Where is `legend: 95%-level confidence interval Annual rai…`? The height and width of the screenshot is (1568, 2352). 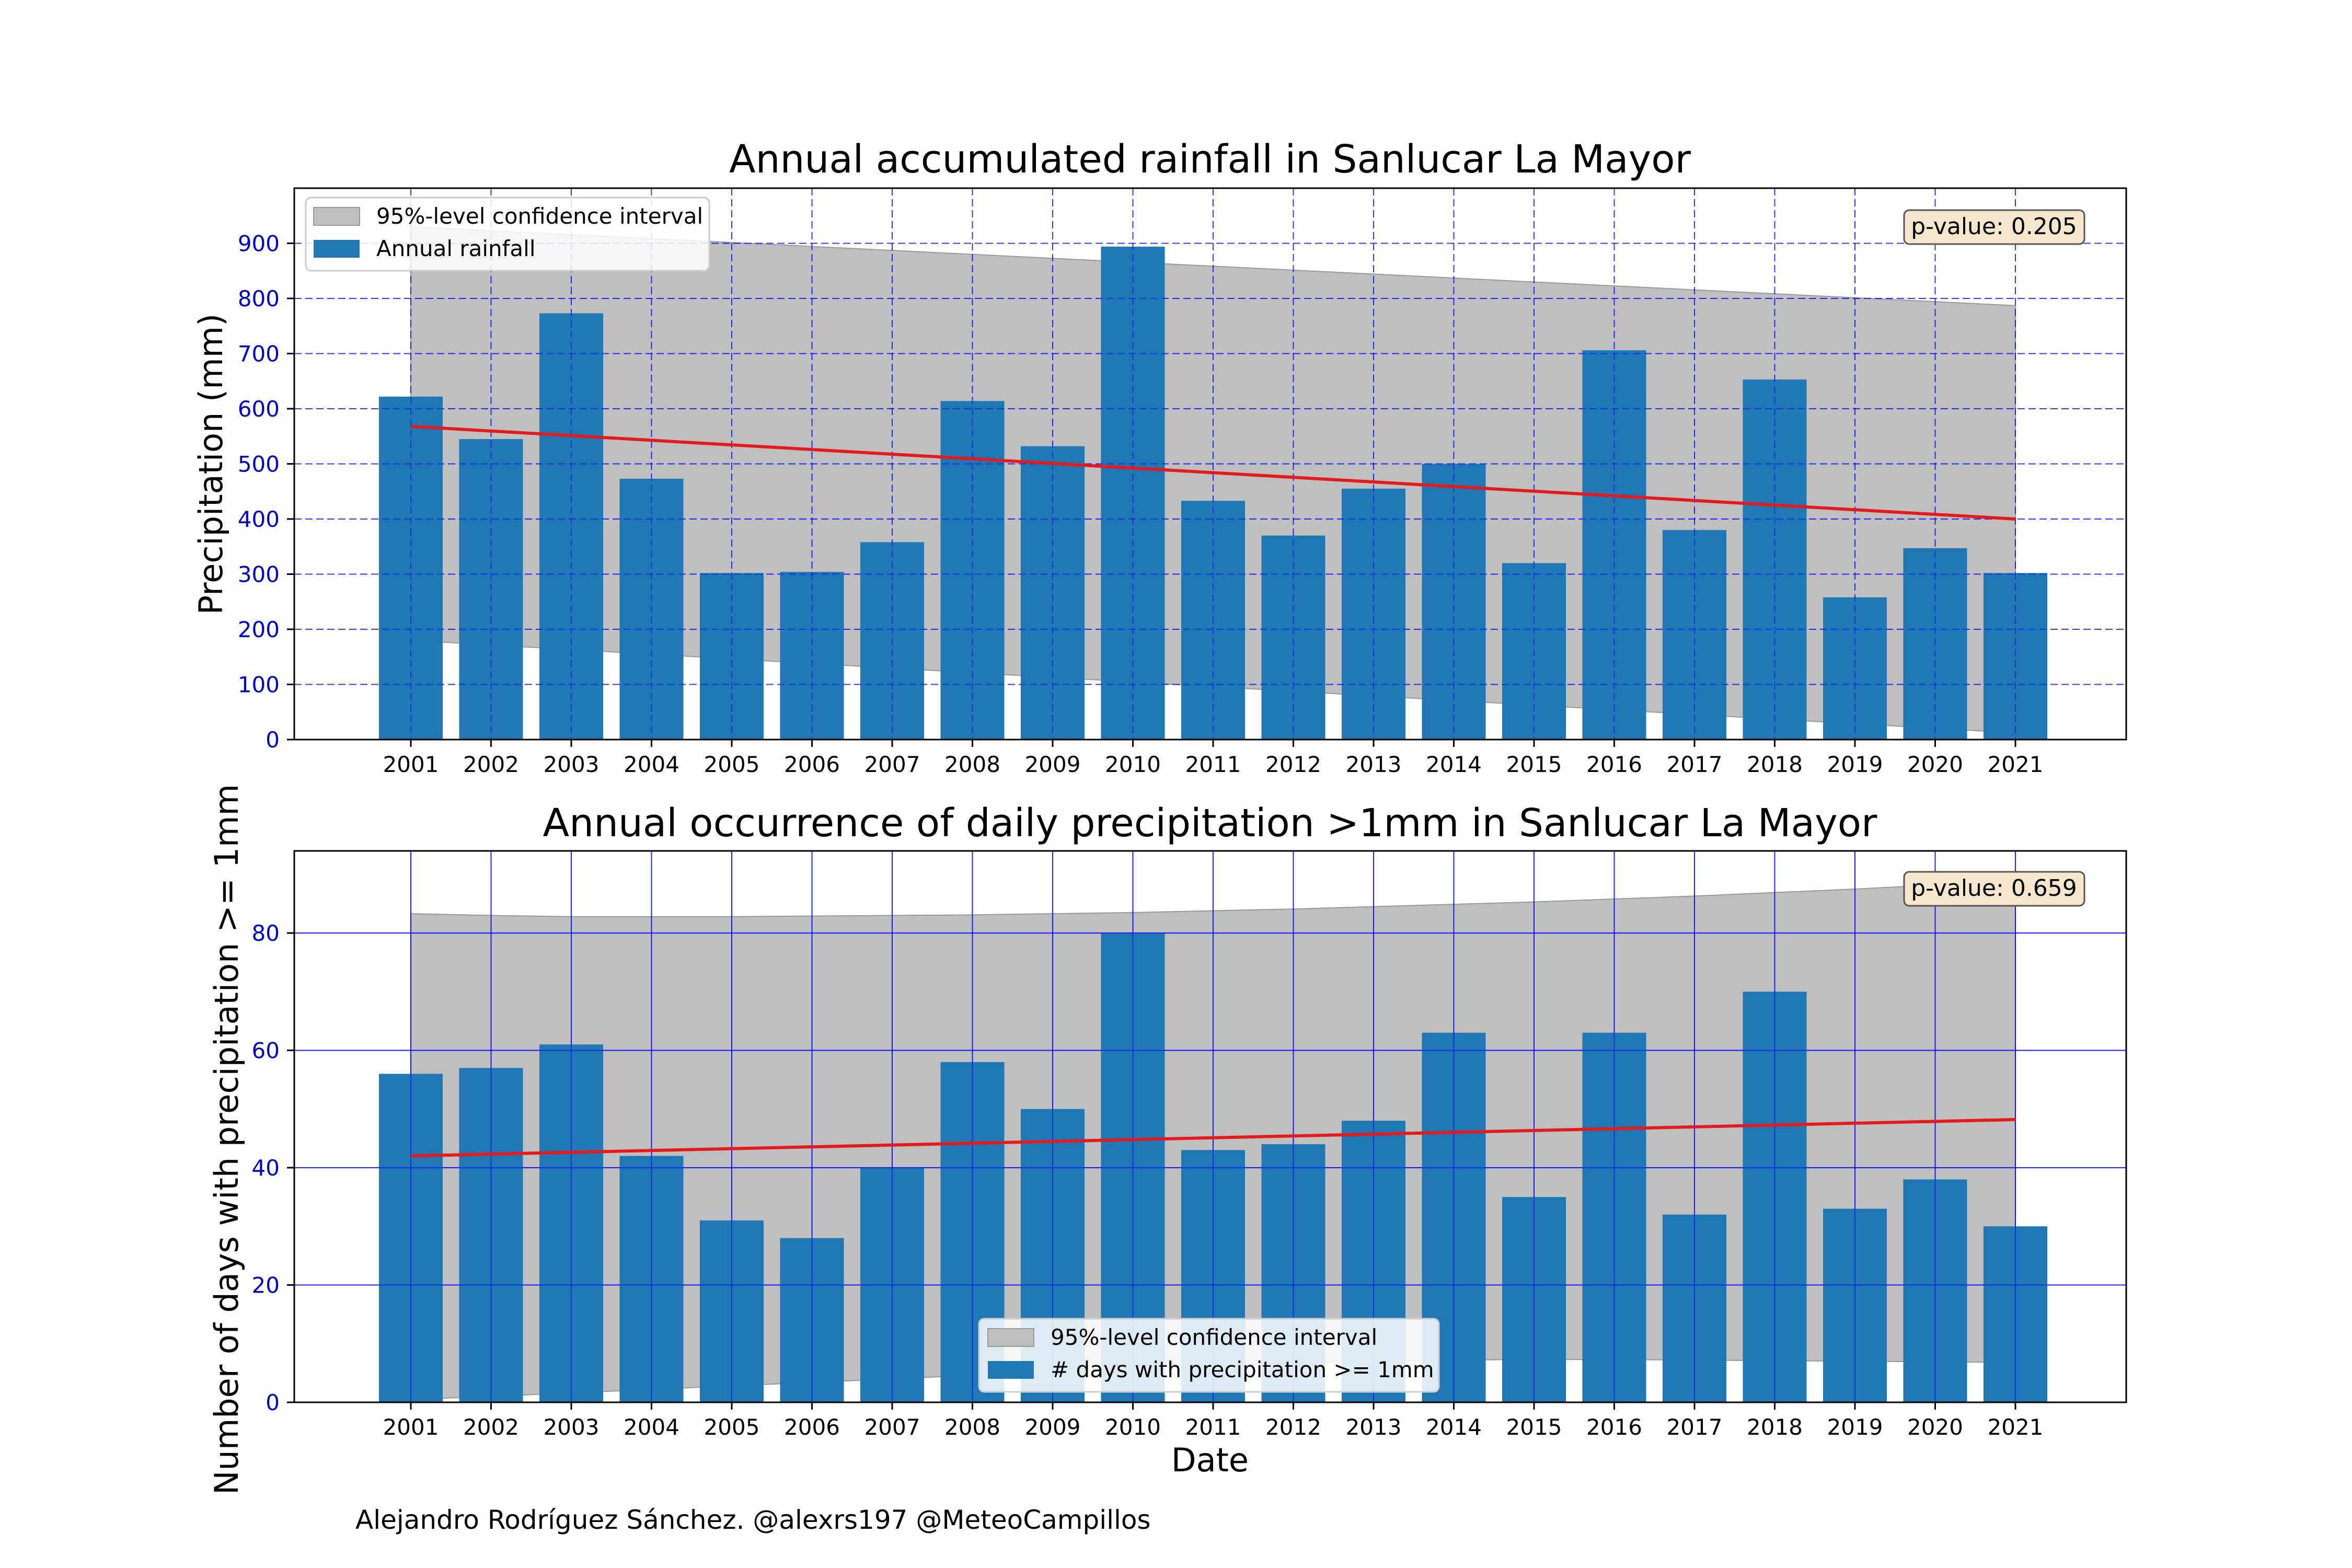 legend: 95%-level confidence interval Annual rai… is located at coordinates (507, 234).